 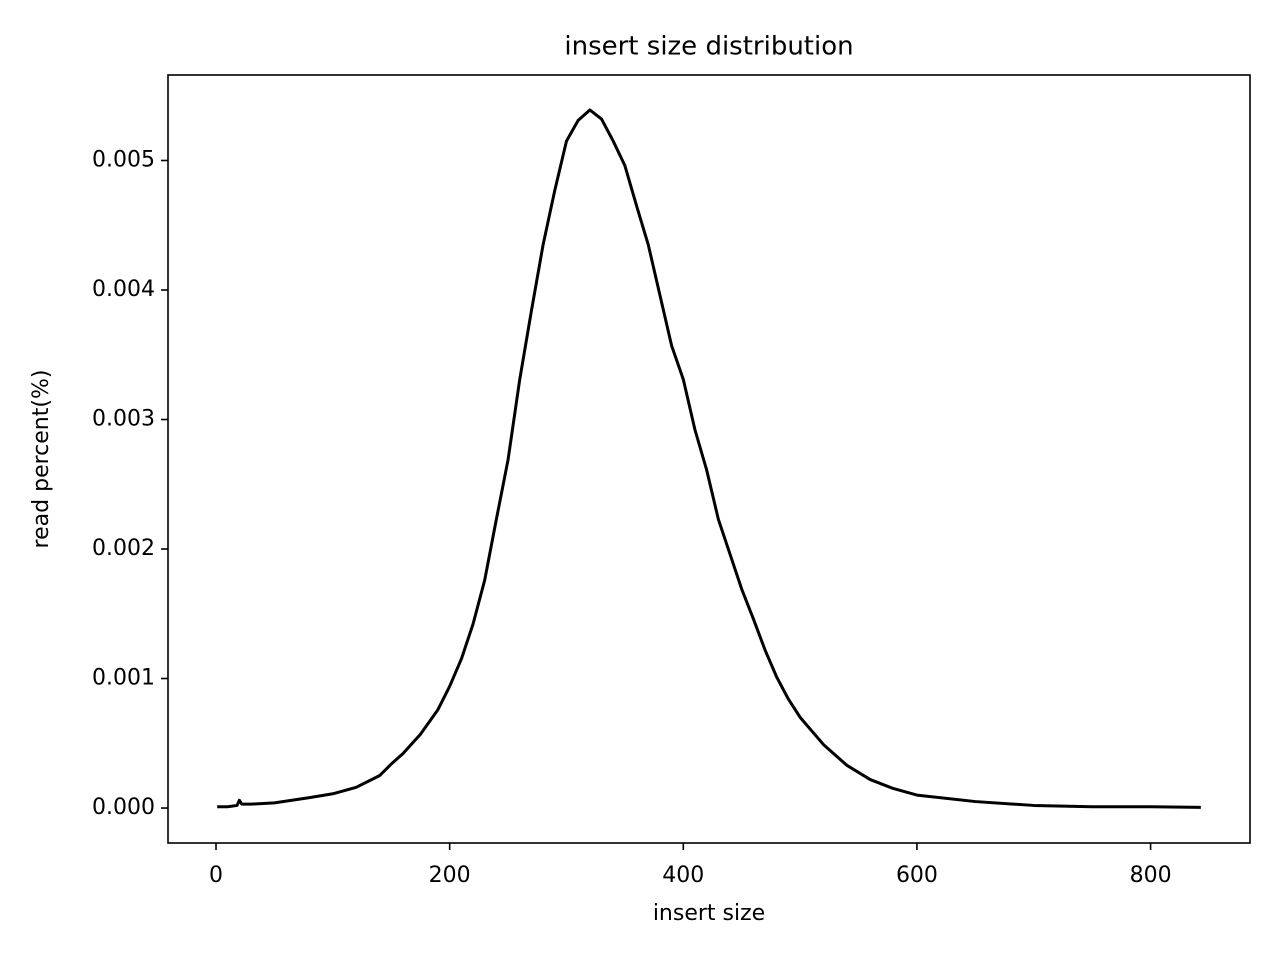 I want to click on y-tick-label: 0.005, so click(x=123, y=159).